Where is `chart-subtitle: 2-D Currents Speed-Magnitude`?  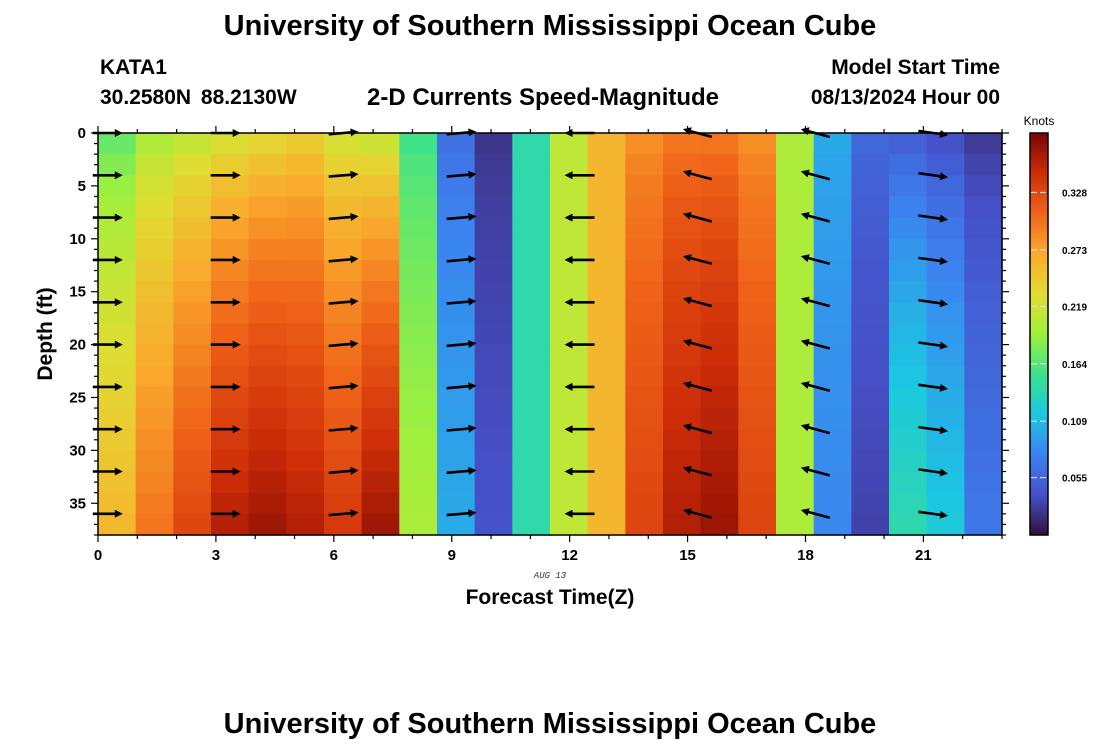
chart-subtitle: 2-D Currents Speed-Magnitude is located at coordinates (543, 97).